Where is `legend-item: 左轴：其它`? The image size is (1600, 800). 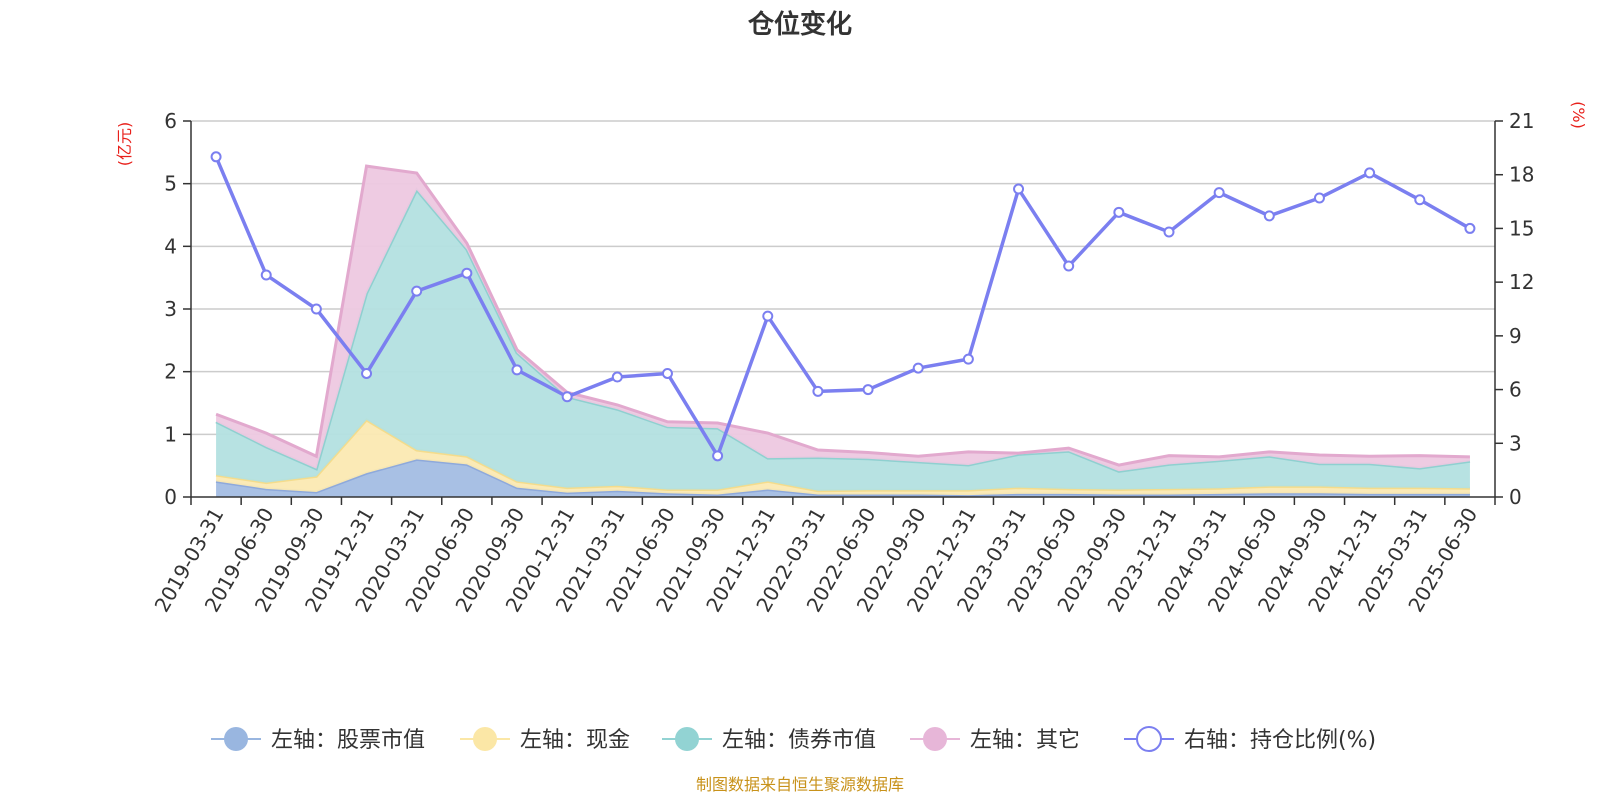
legend-item: 左轴：其它 is located at coordinates (995, 740).